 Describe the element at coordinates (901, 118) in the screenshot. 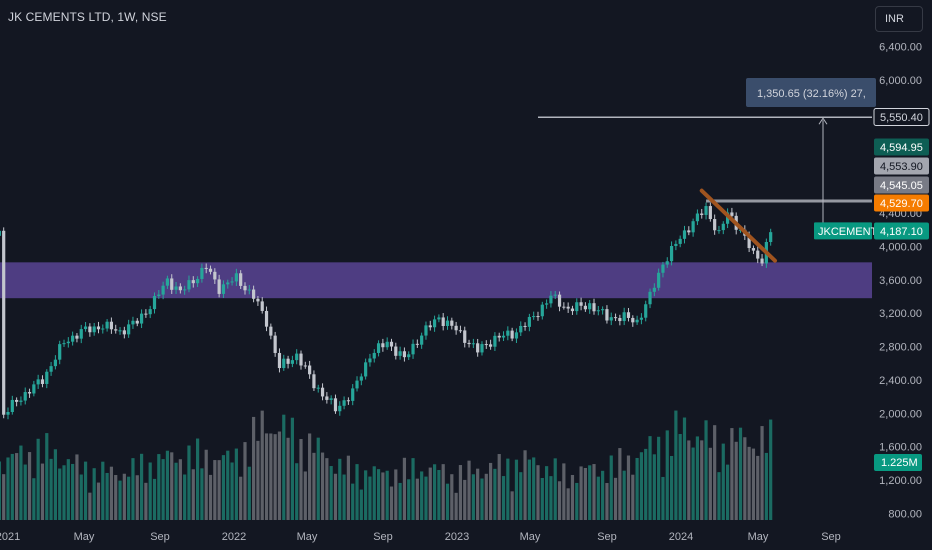

I see `price-tag-label: 5,550.40` at that location.